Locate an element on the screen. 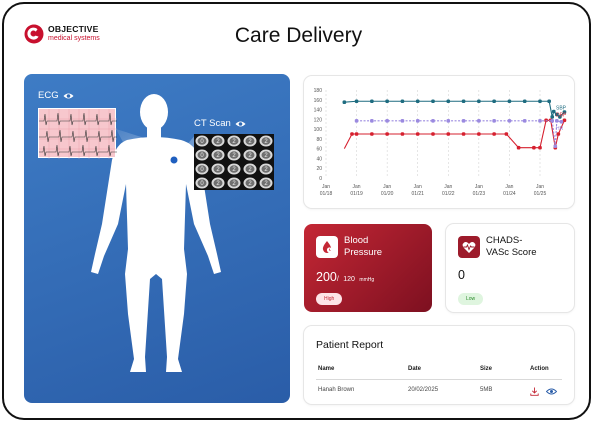  ecg-label: ECG is located at coordinates (56, 95).